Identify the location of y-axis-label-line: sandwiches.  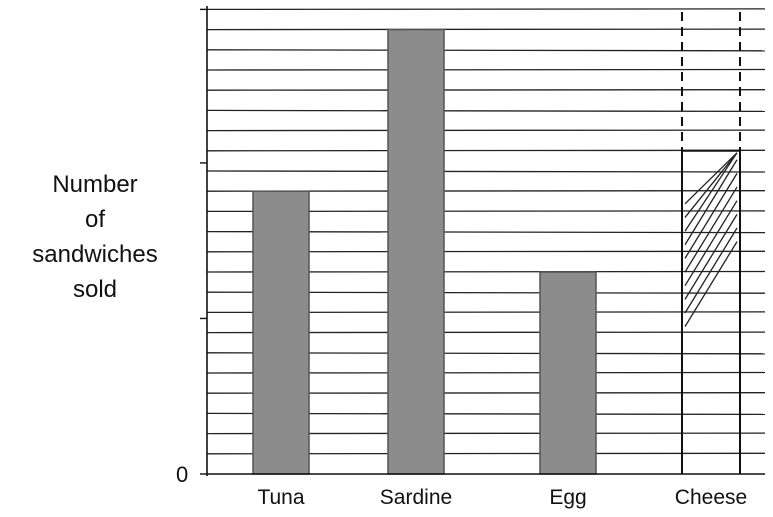
(95, 254).